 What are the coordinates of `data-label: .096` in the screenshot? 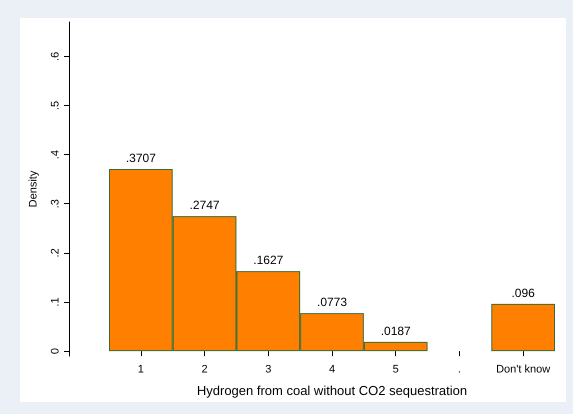 It's located at (523, 293).